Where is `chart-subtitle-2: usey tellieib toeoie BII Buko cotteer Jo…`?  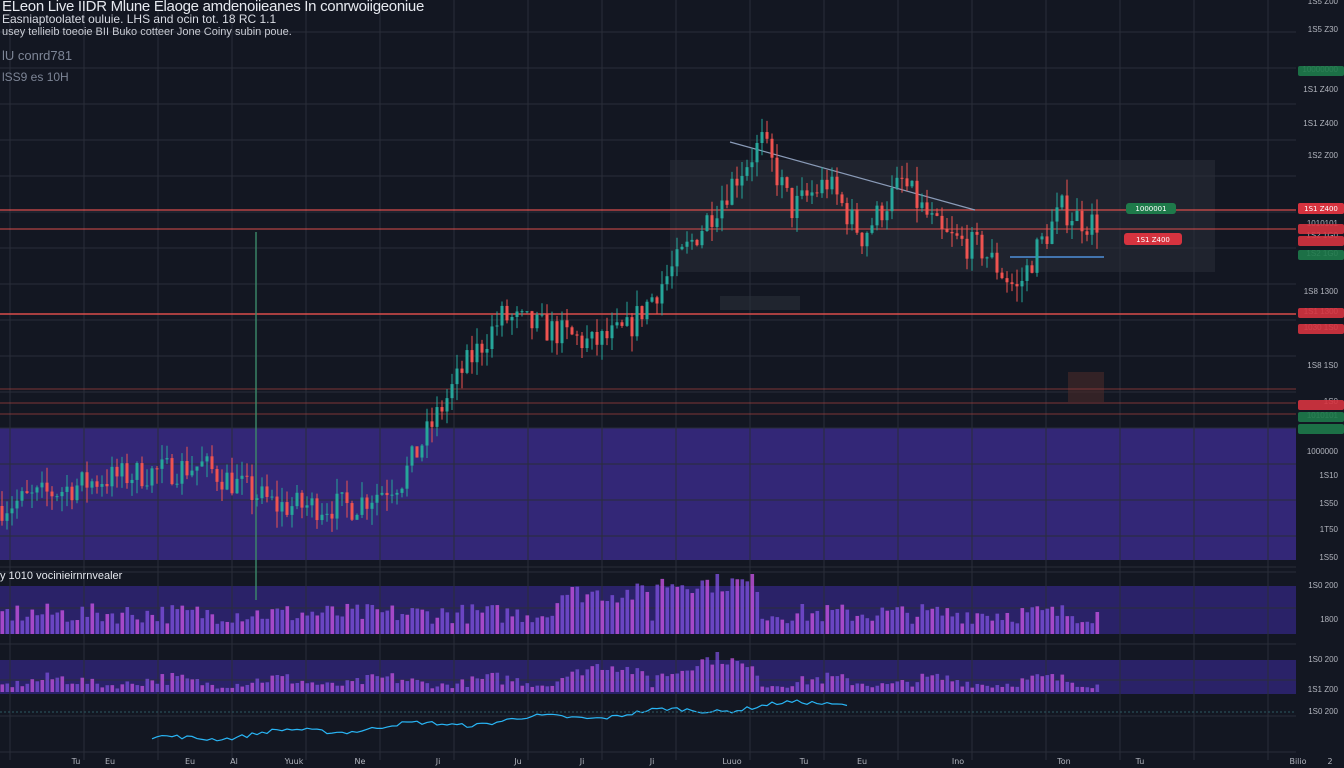 chart-subtitle-2: usey tellieib toeoie BII Buko cotteer Jo… is located at coordinates (147, 32).